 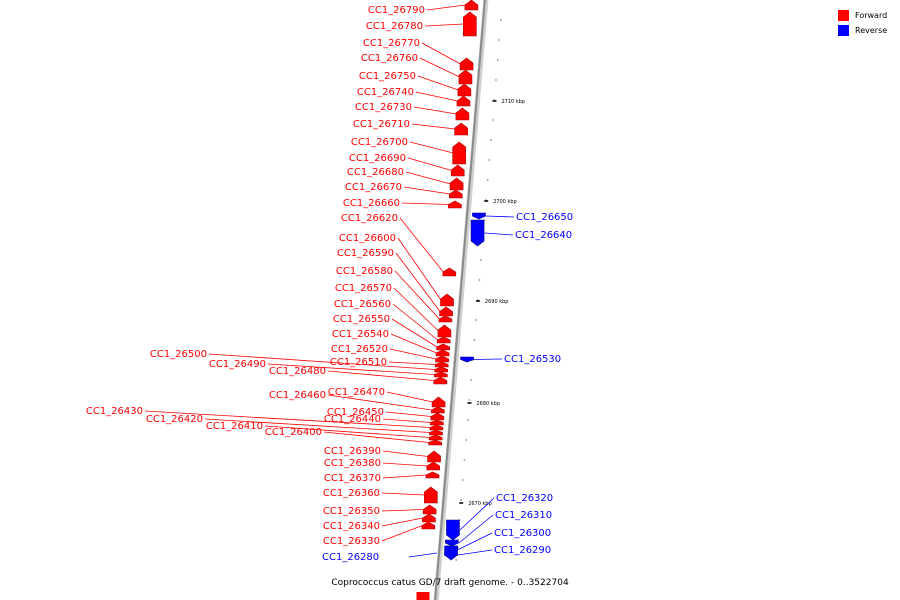 I want to click on gene-label-cc1-26380: CC1_26380, so click(x=352, y=463).